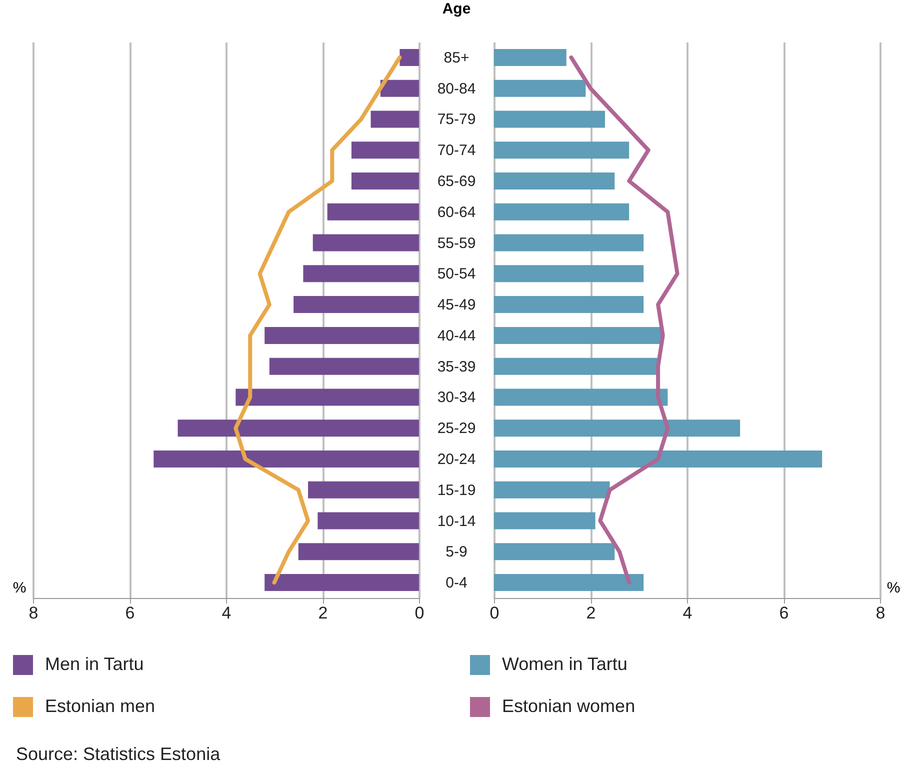  Describe the element at coordinates (457, 583) in the screenshot. I see `y-tick-label: 0-4` at that location.